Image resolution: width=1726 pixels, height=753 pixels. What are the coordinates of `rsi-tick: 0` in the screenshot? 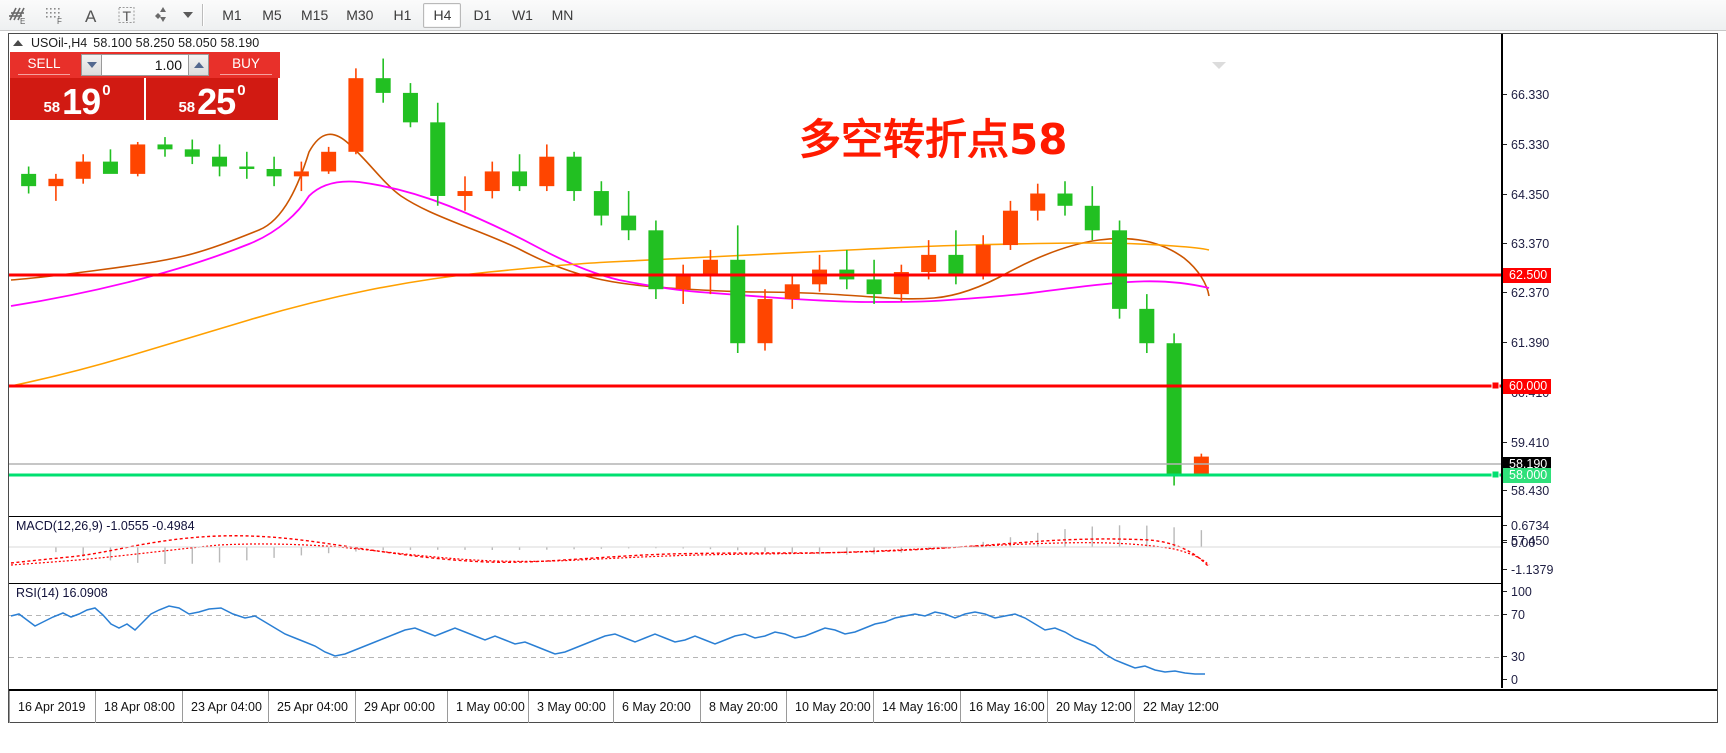 It's located at (1510, 680).